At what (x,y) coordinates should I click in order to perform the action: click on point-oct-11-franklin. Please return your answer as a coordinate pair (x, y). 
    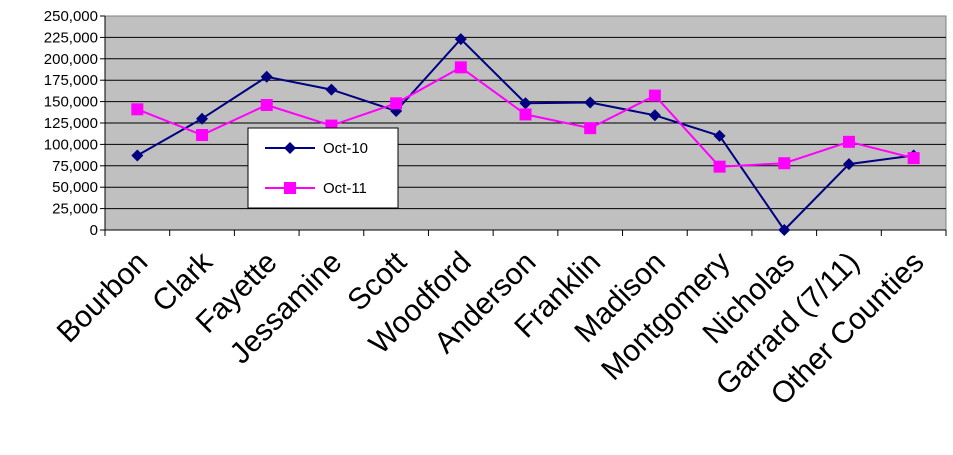
    Looking at the image, I should click on (590, 128).